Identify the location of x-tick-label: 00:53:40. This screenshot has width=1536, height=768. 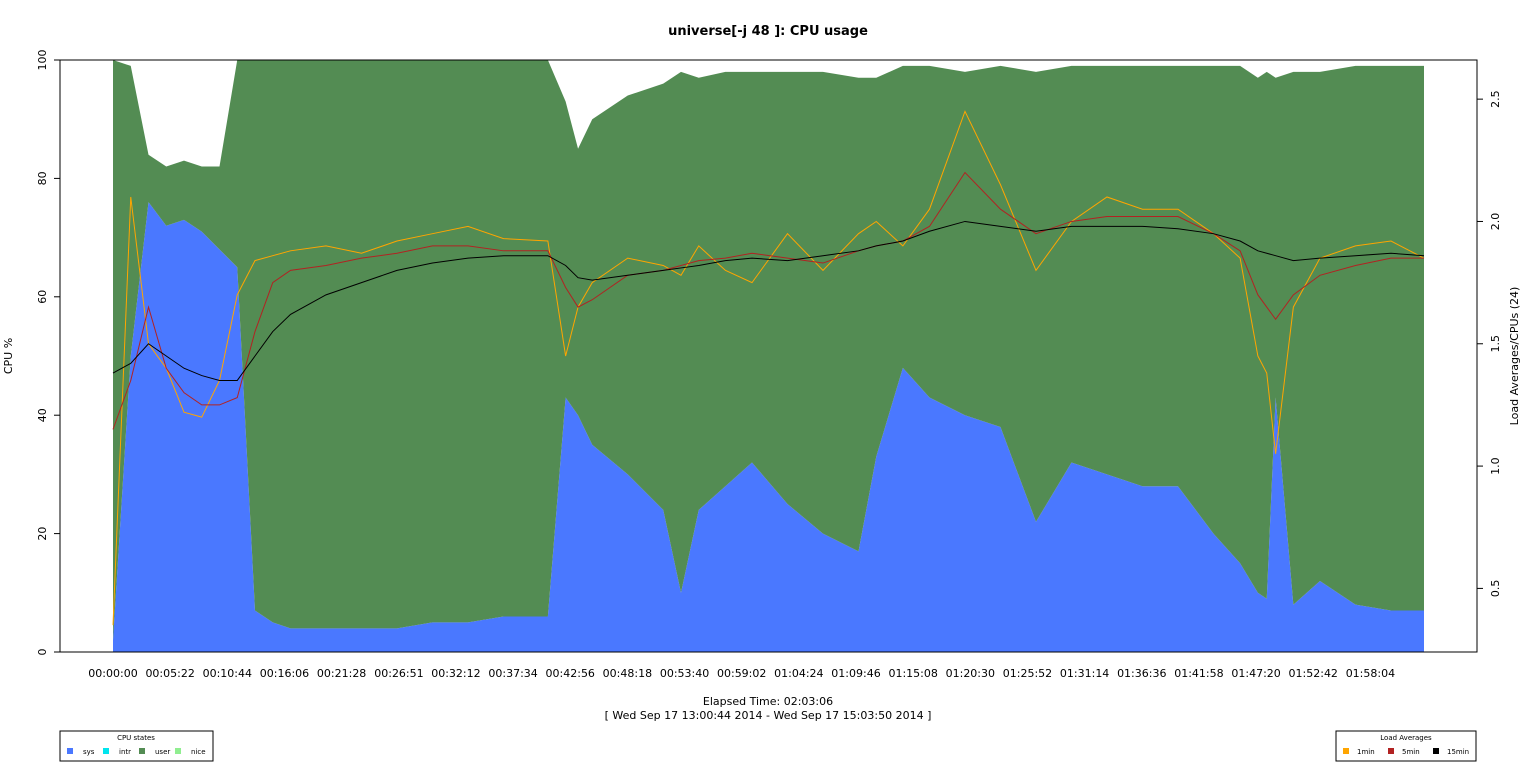
(684, 673).